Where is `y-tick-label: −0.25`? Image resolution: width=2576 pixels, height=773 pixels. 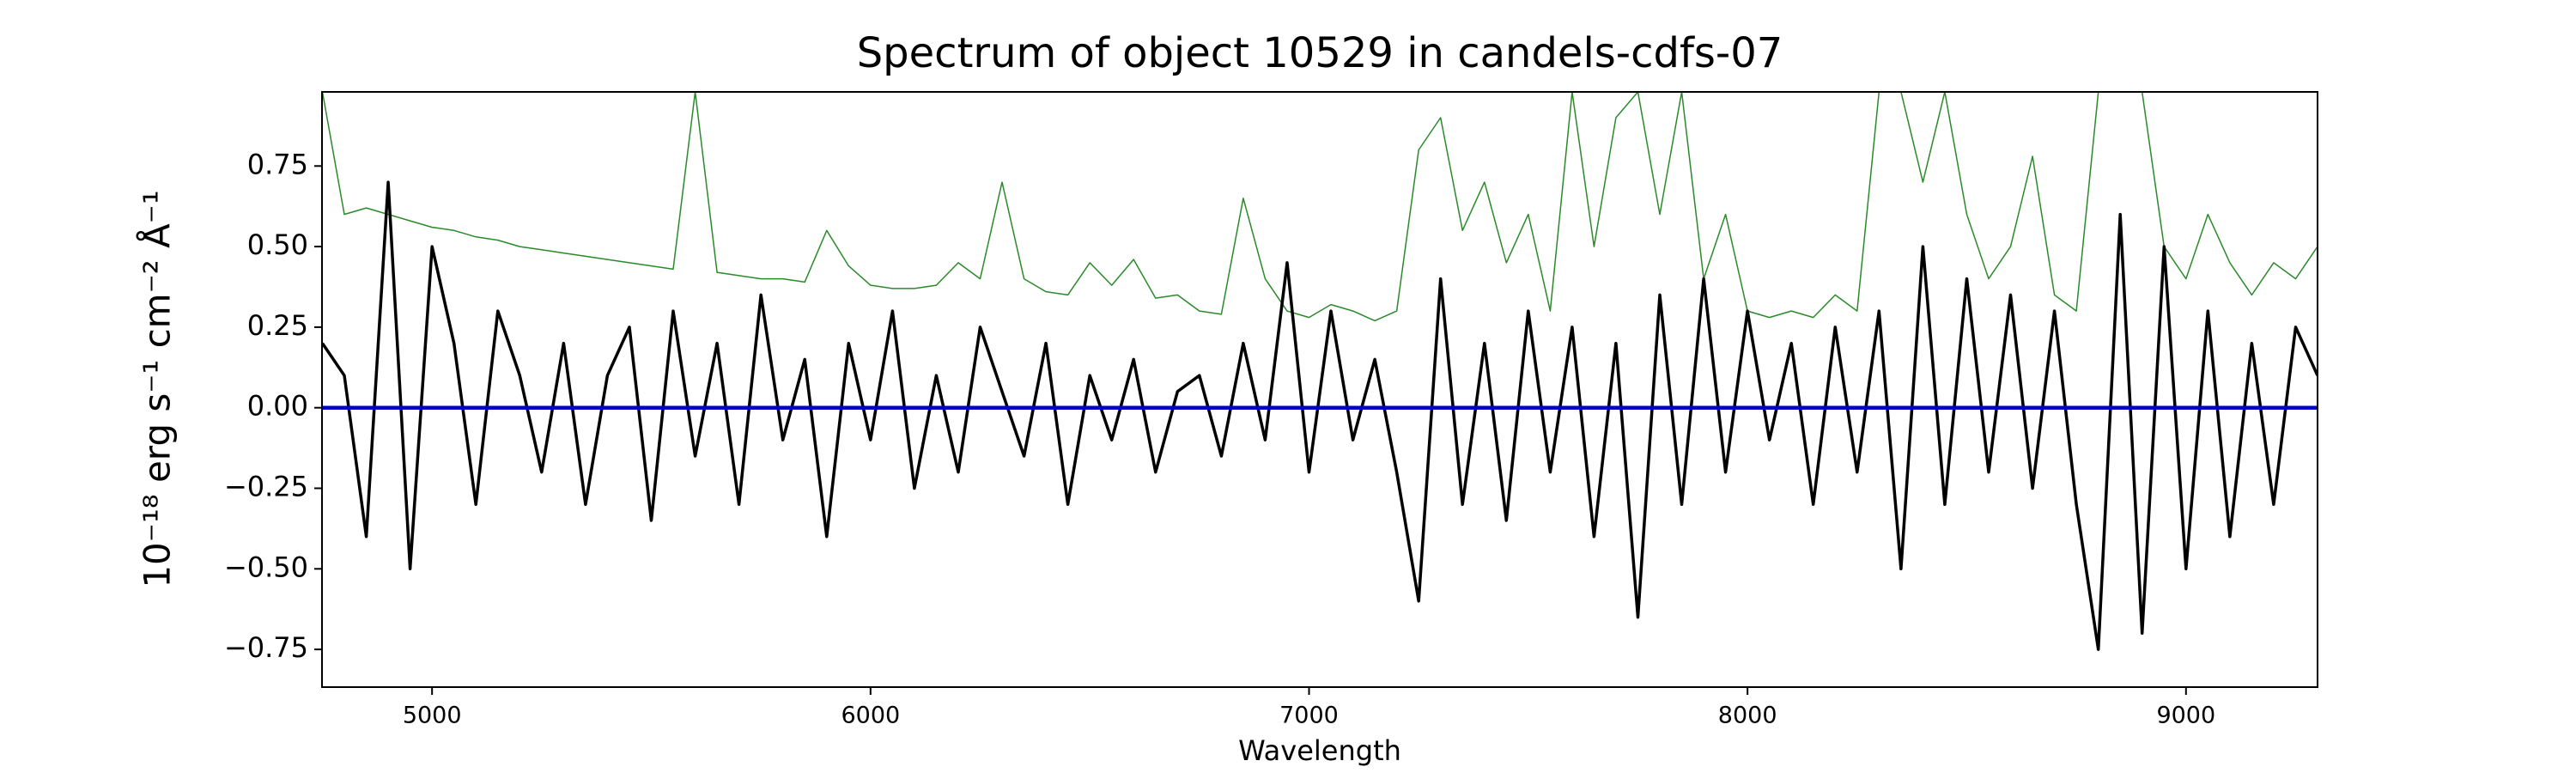 y-tick-label: −0.25 is located at coordinates (266, 486).